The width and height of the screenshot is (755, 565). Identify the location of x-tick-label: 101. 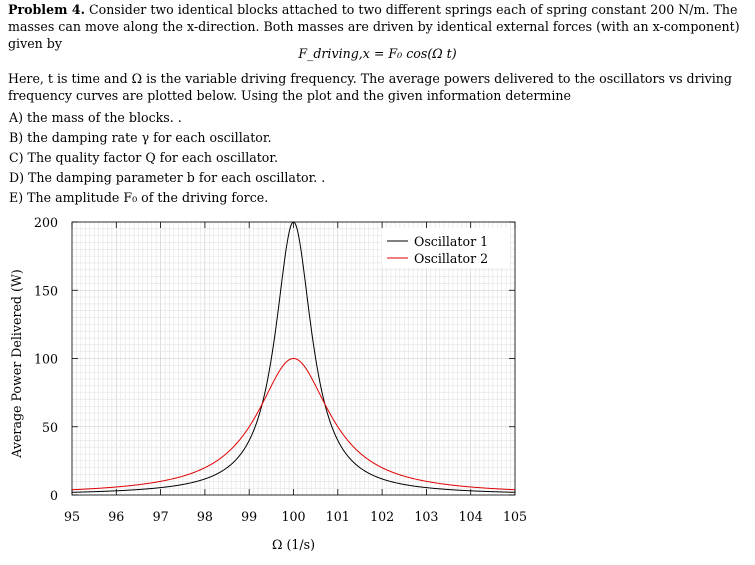
(338, 516).